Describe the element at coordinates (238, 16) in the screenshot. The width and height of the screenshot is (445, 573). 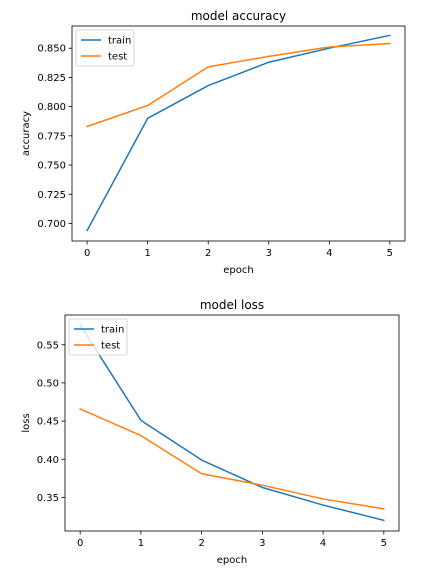
I see `chart-title: model accuracy` at that location.